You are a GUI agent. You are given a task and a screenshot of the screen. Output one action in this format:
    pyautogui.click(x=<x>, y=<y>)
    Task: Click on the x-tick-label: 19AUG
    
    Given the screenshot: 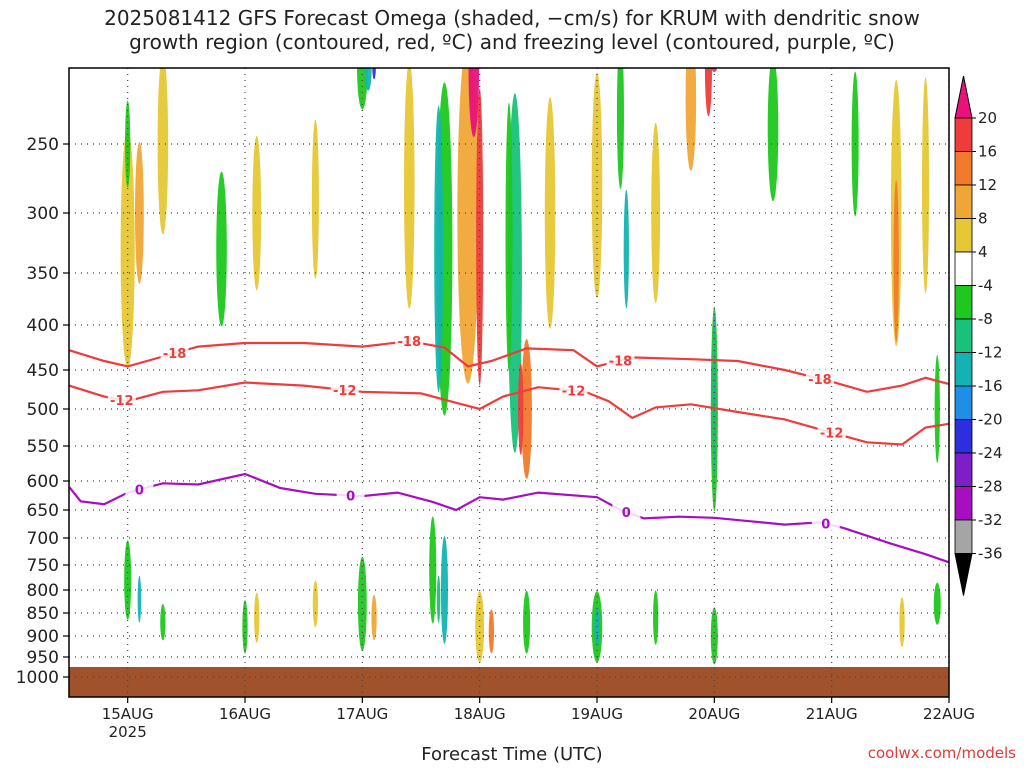 What is the action you would take?
    pyautogui.click(x=597, y=714)
    